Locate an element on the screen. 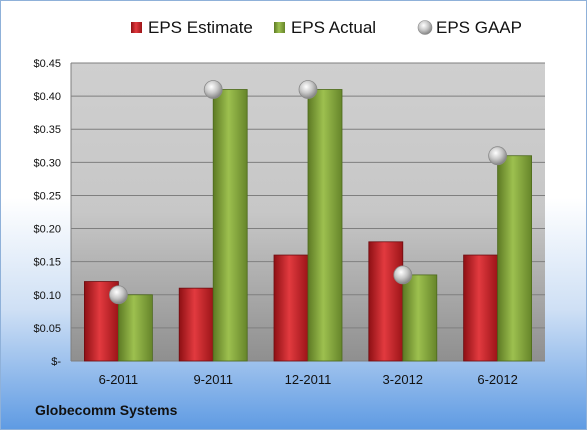 The image size is (587, 430). y-tick-label: $0.20 is located at coordinates (47, 230).